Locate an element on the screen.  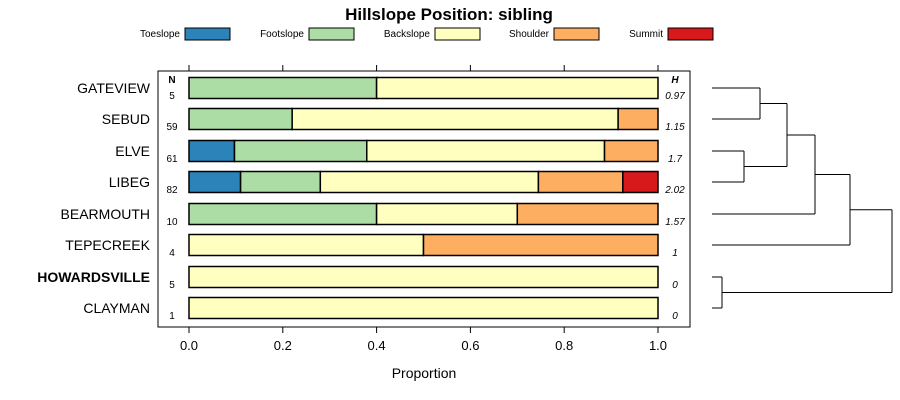
legend-swatch-backslope is located at coordinates (457, 34).